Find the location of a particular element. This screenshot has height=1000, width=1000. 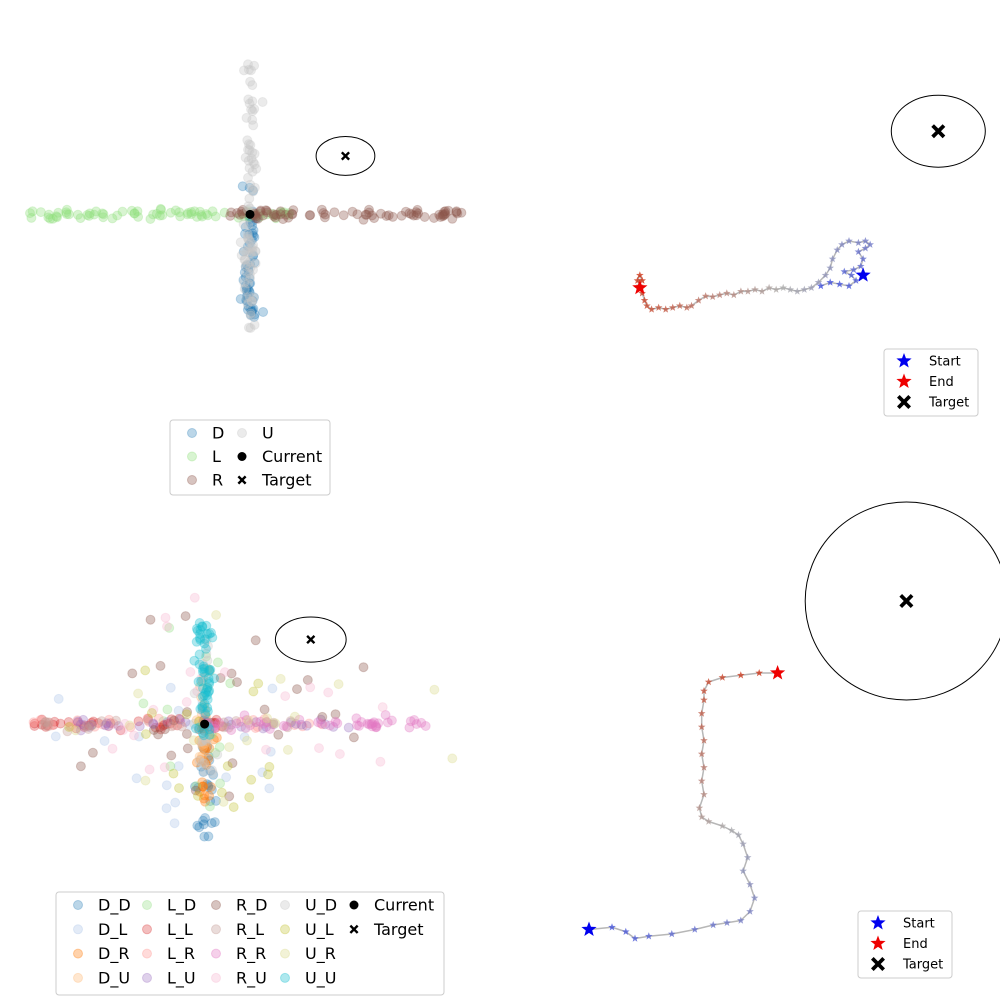

legend-label-l-r: L_R is located at coordinates (181, 954).